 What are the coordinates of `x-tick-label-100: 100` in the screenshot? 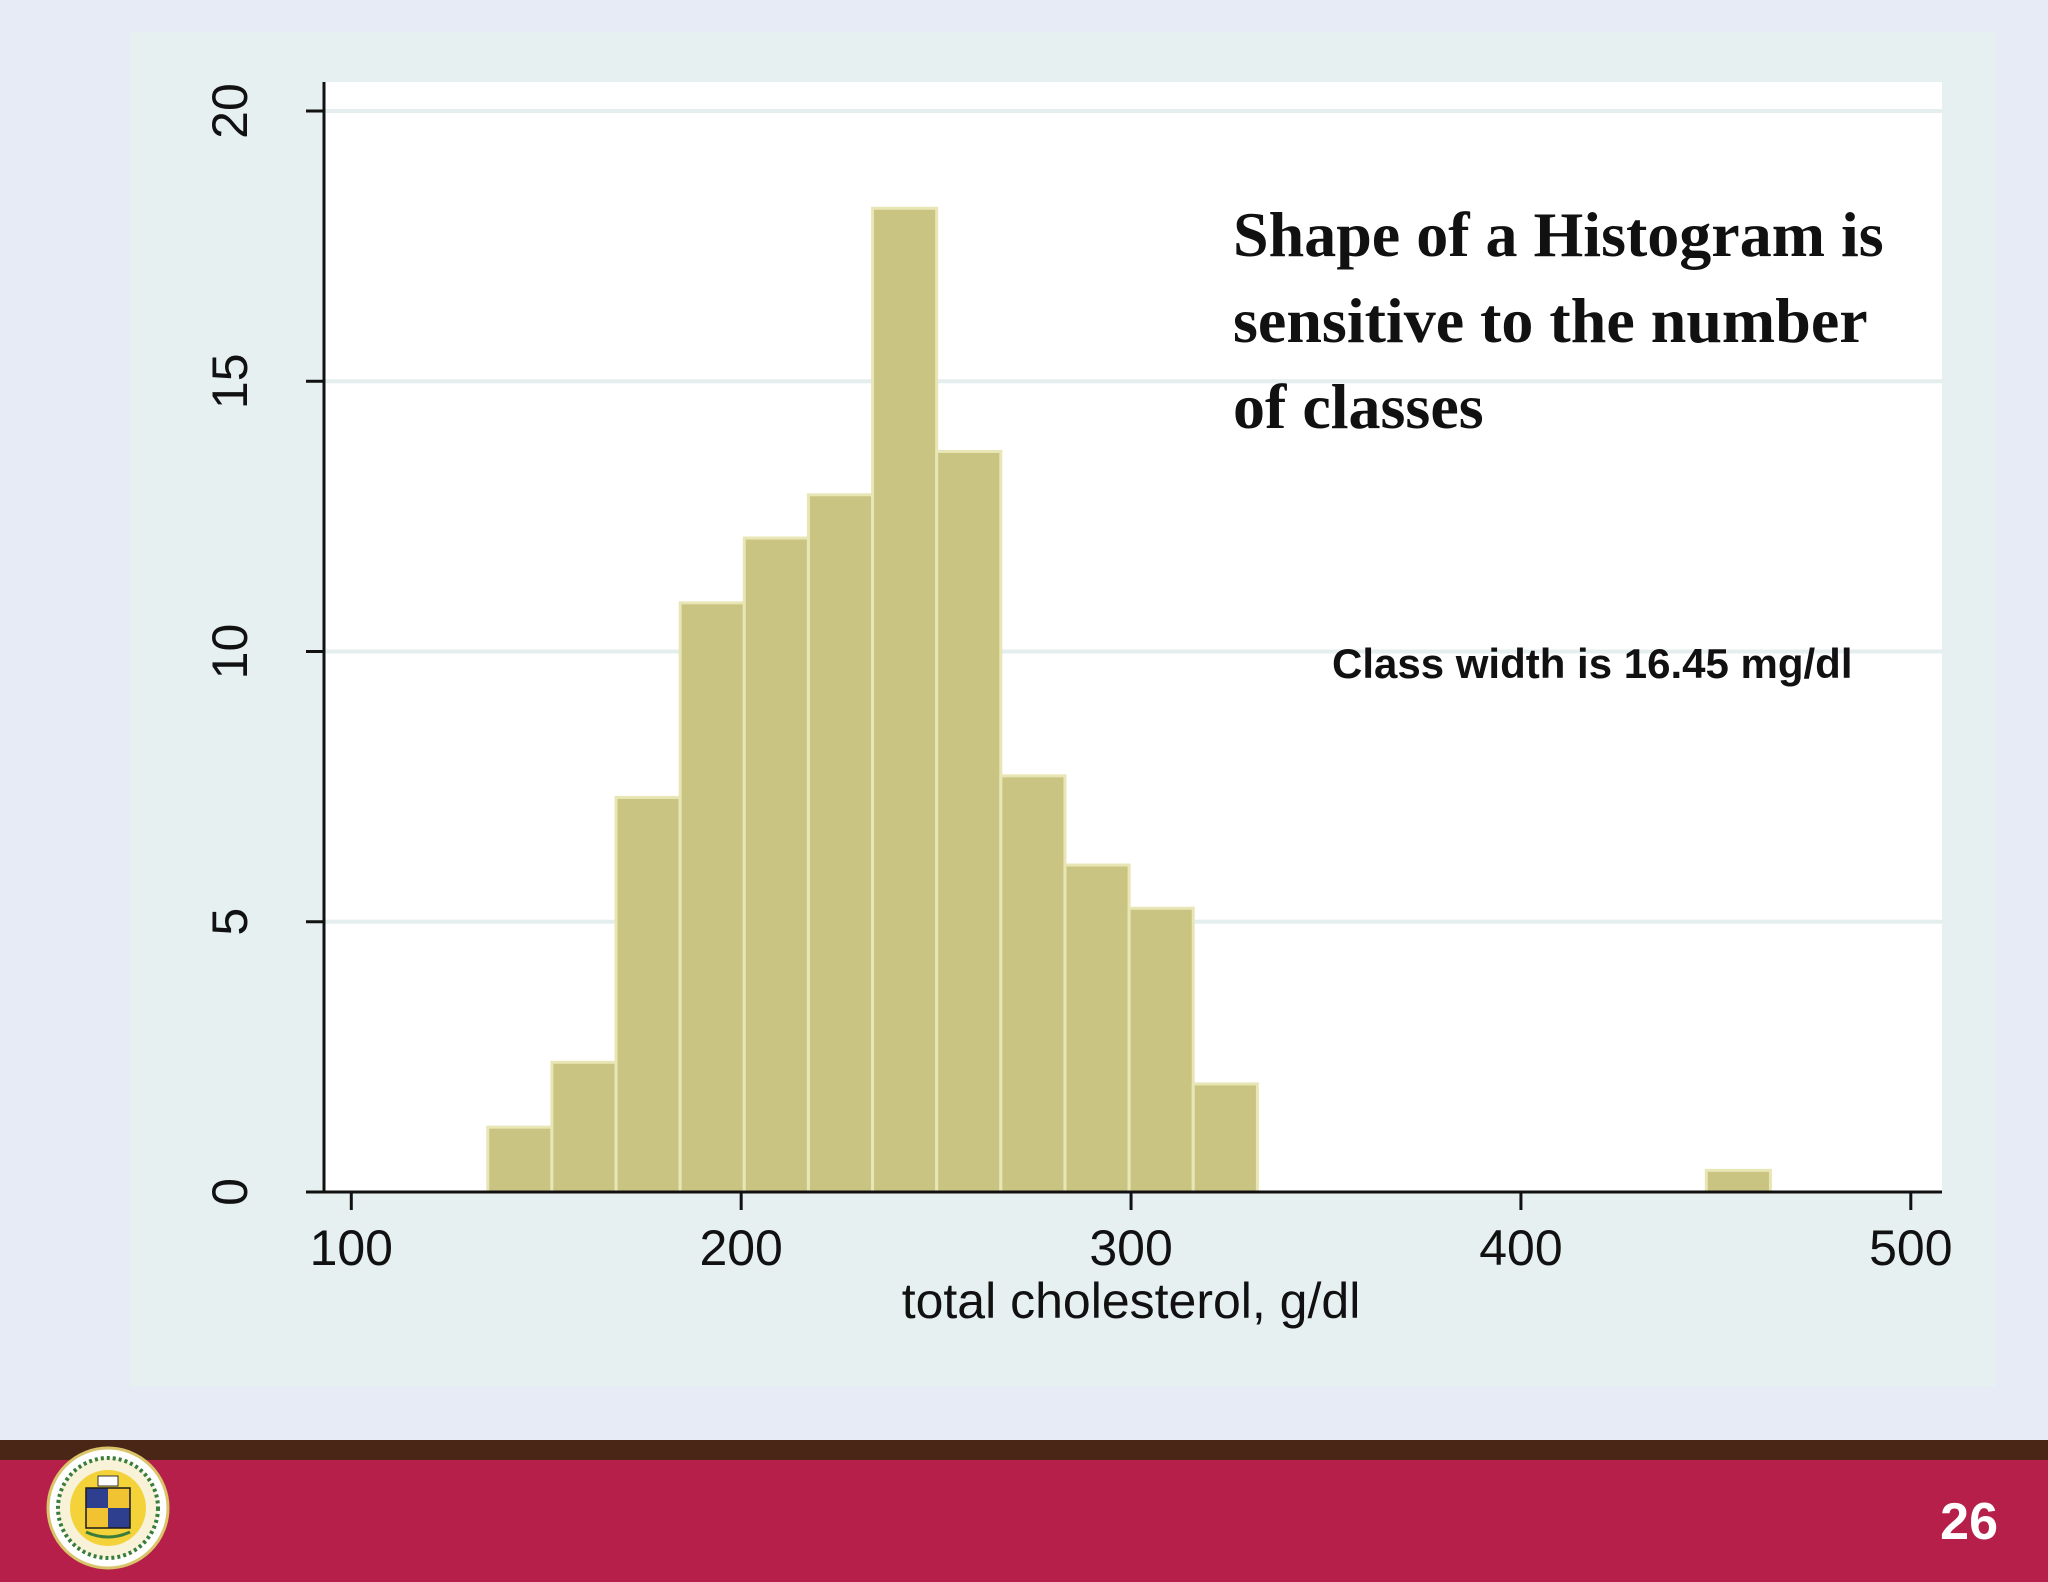 It's located at (351, 1248).